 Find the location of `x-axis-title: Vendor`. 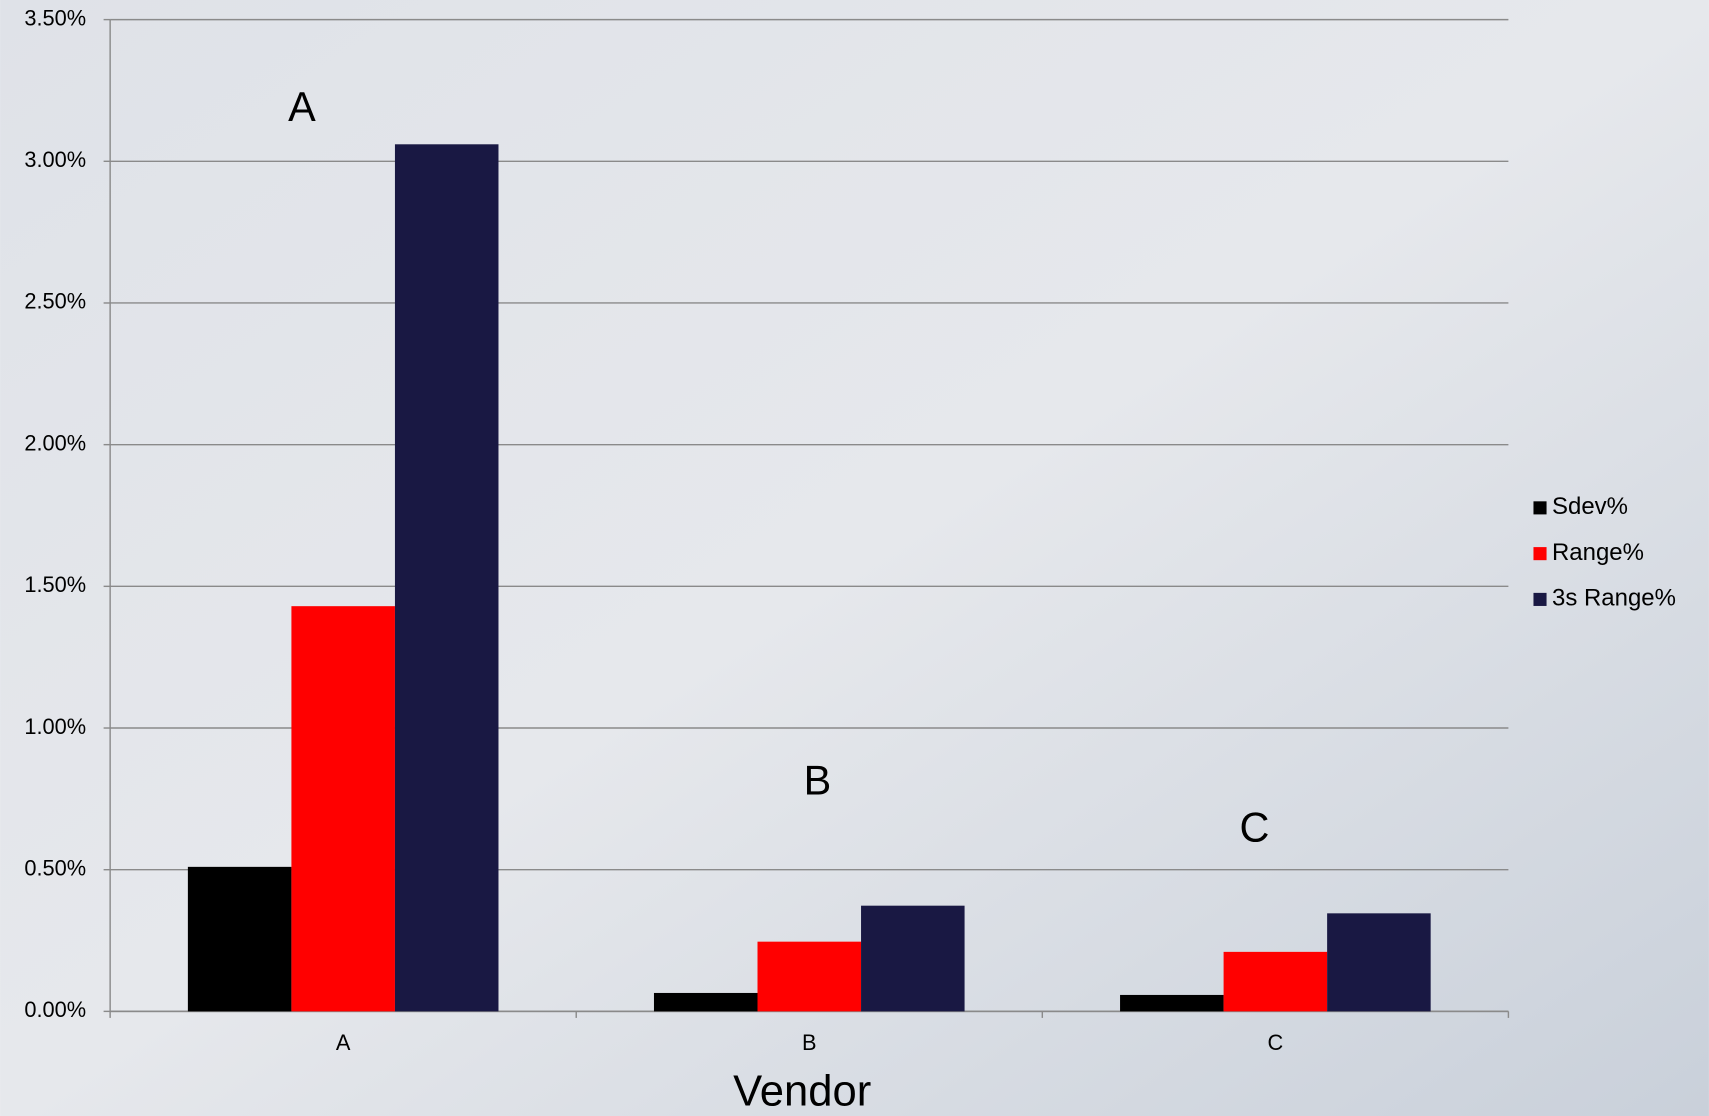

x-axis-title: Vendor is located at coordinates (802, 1092).